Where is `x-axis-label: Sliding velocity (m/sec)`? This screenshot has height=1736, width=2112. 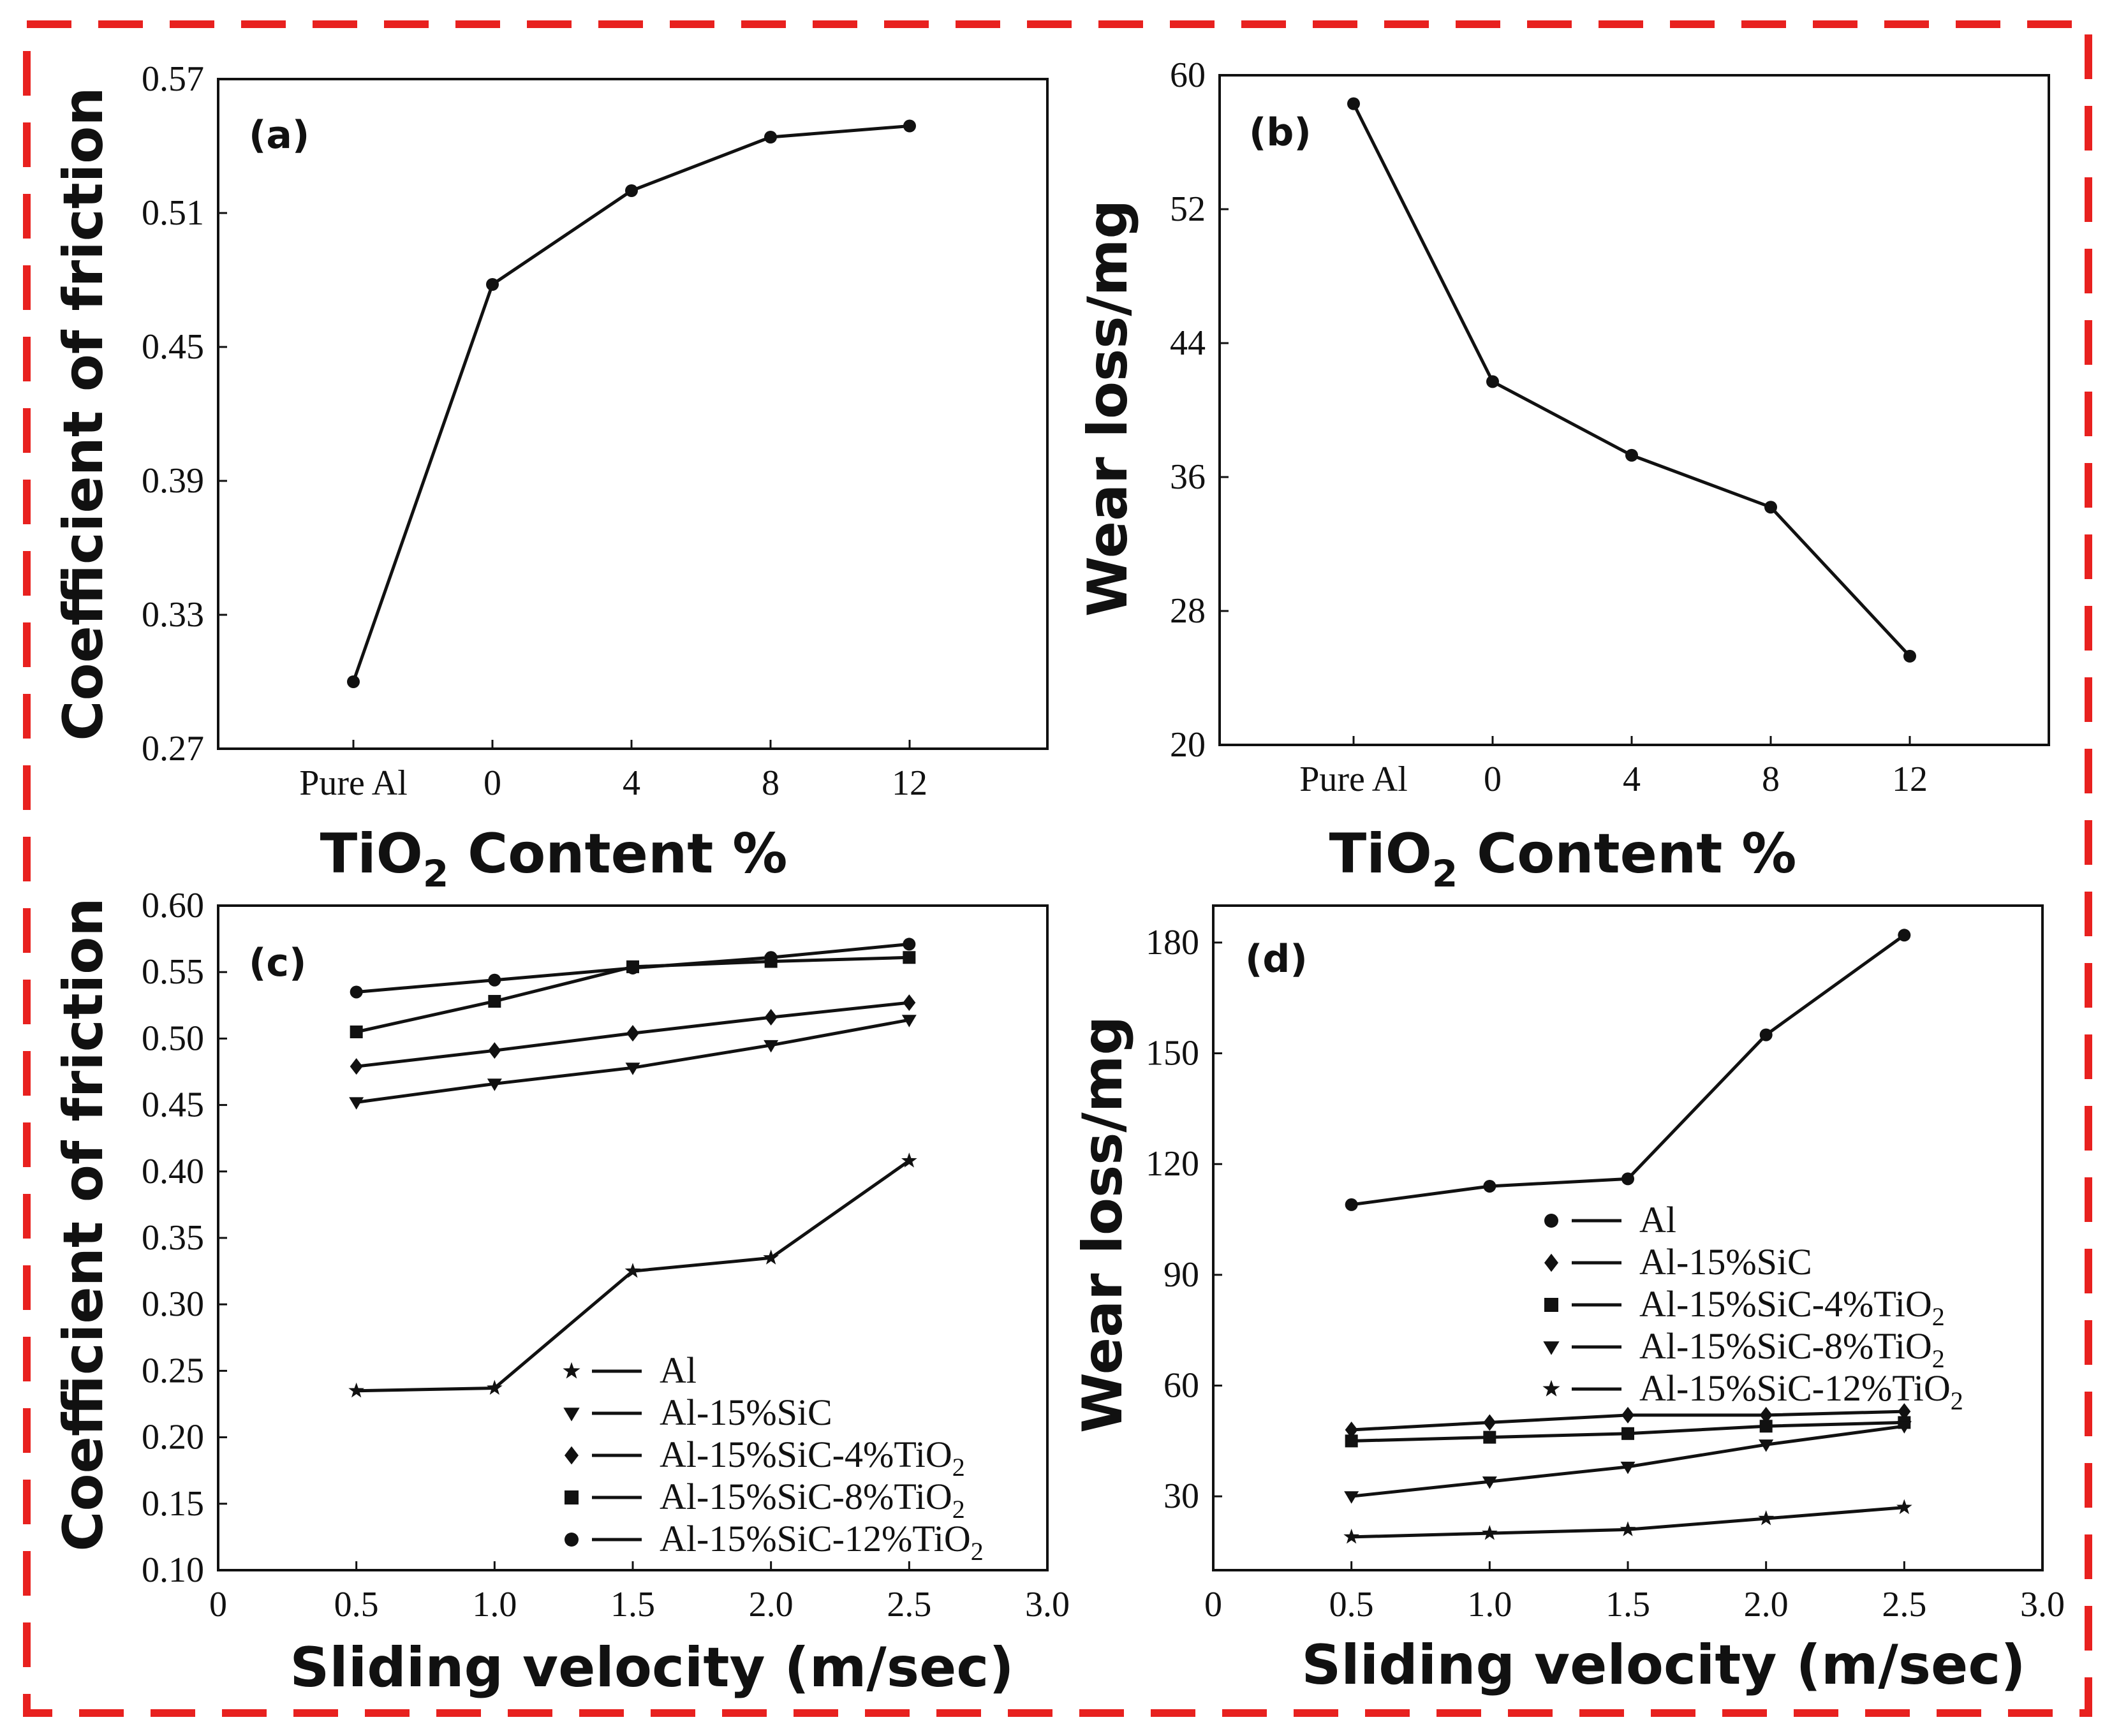
x-axis-label: Sliding velocity (m/sec) is located at coordinates (652, 1668).